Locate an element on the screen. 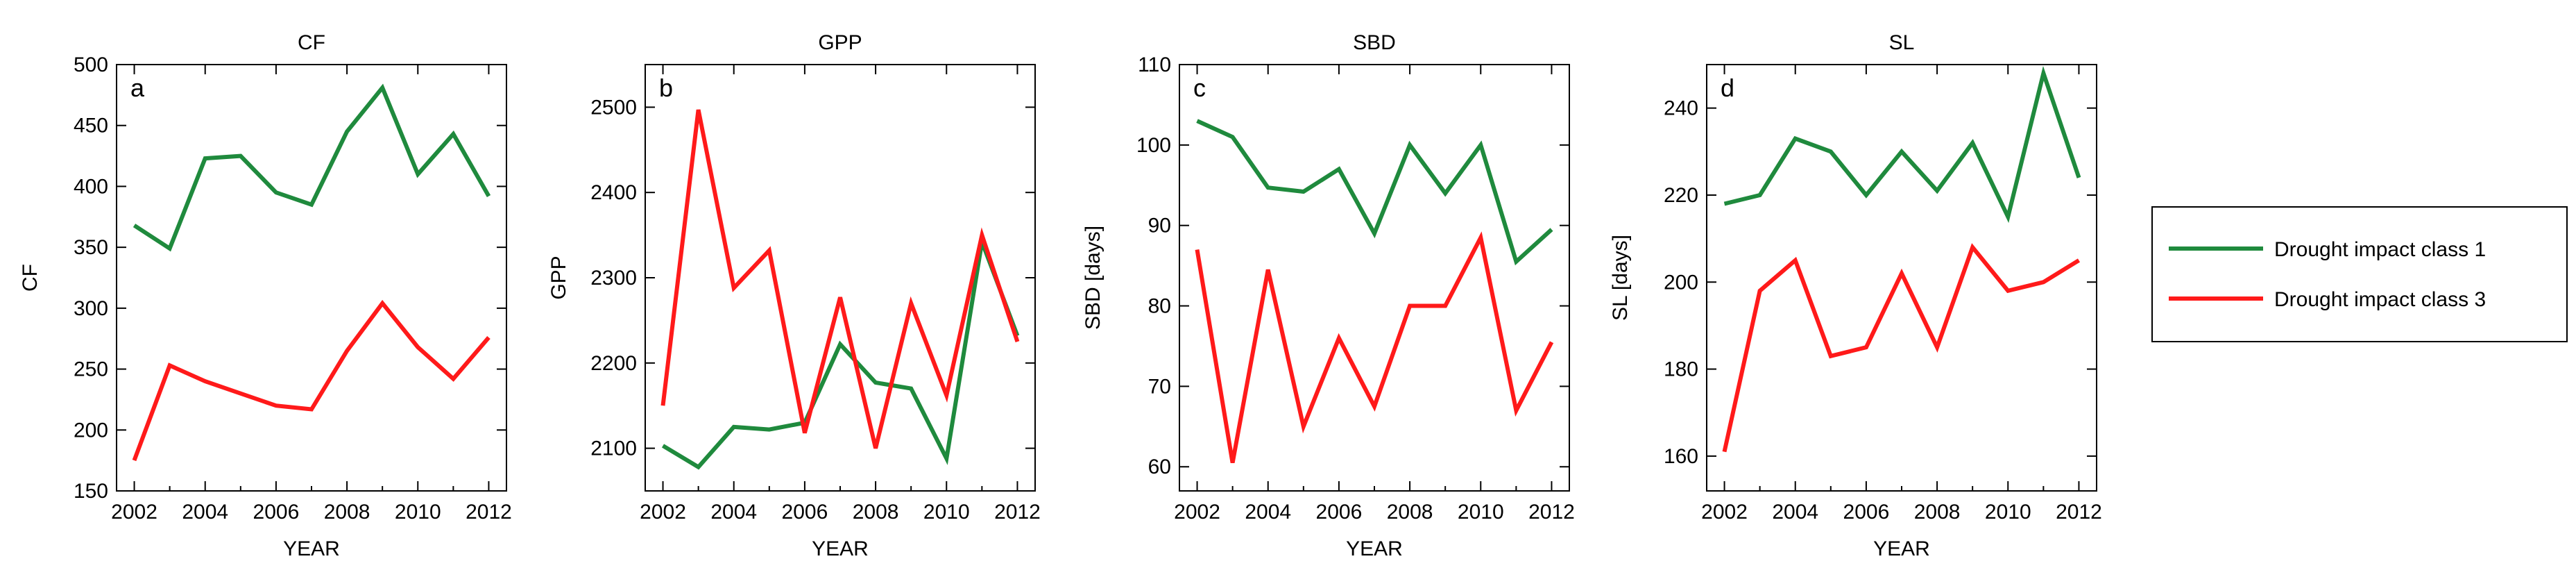  legend-label: Drought impact class 3 is located at coordinates (2380, 299).